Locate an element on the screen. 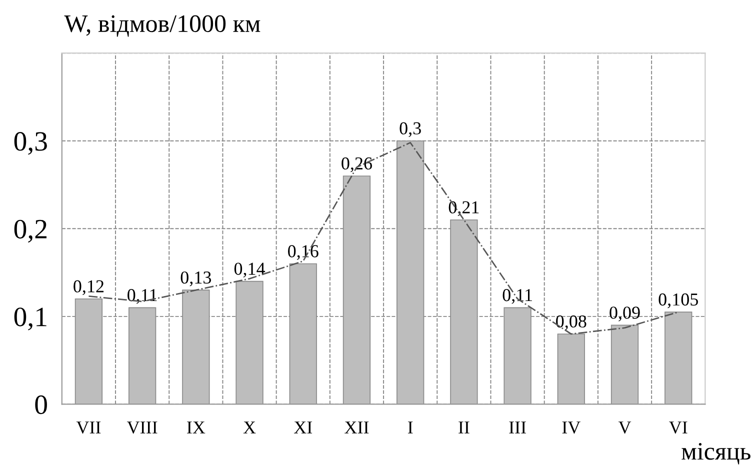  data-label: 0,14 is located at coordinates (250, 270).